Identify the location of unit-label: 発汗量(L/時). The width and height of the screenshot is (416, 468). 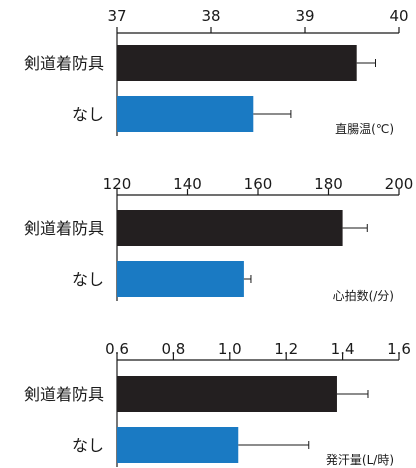
(360, 460).